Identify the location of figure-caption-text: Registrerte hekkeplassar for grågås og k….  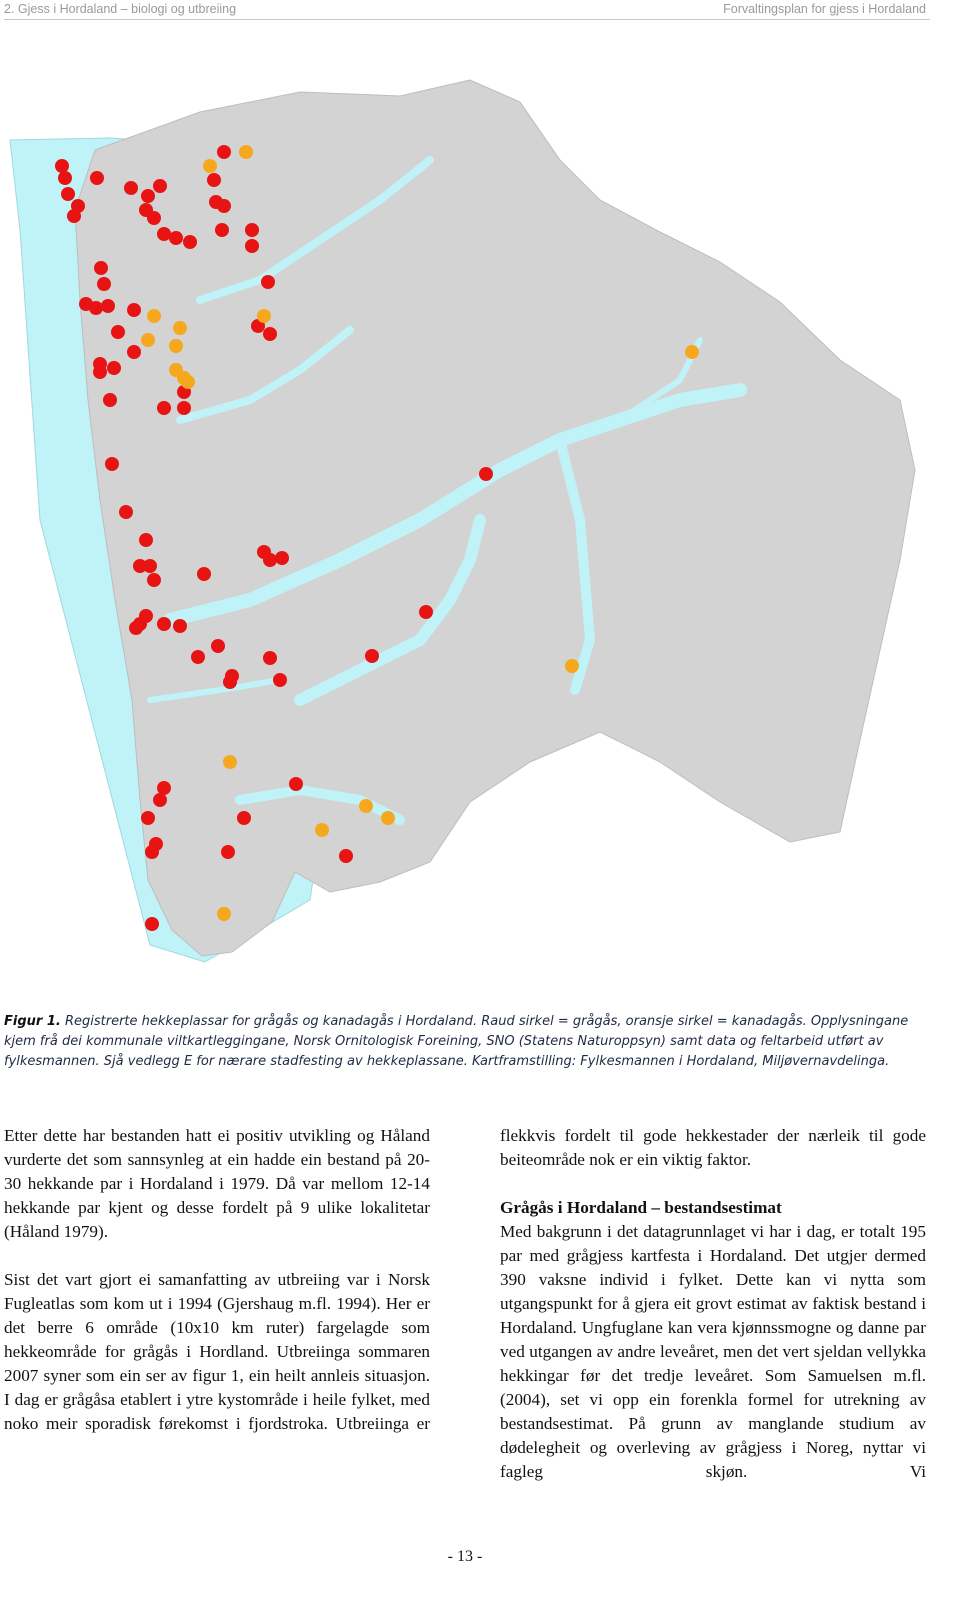
(456, 1041).